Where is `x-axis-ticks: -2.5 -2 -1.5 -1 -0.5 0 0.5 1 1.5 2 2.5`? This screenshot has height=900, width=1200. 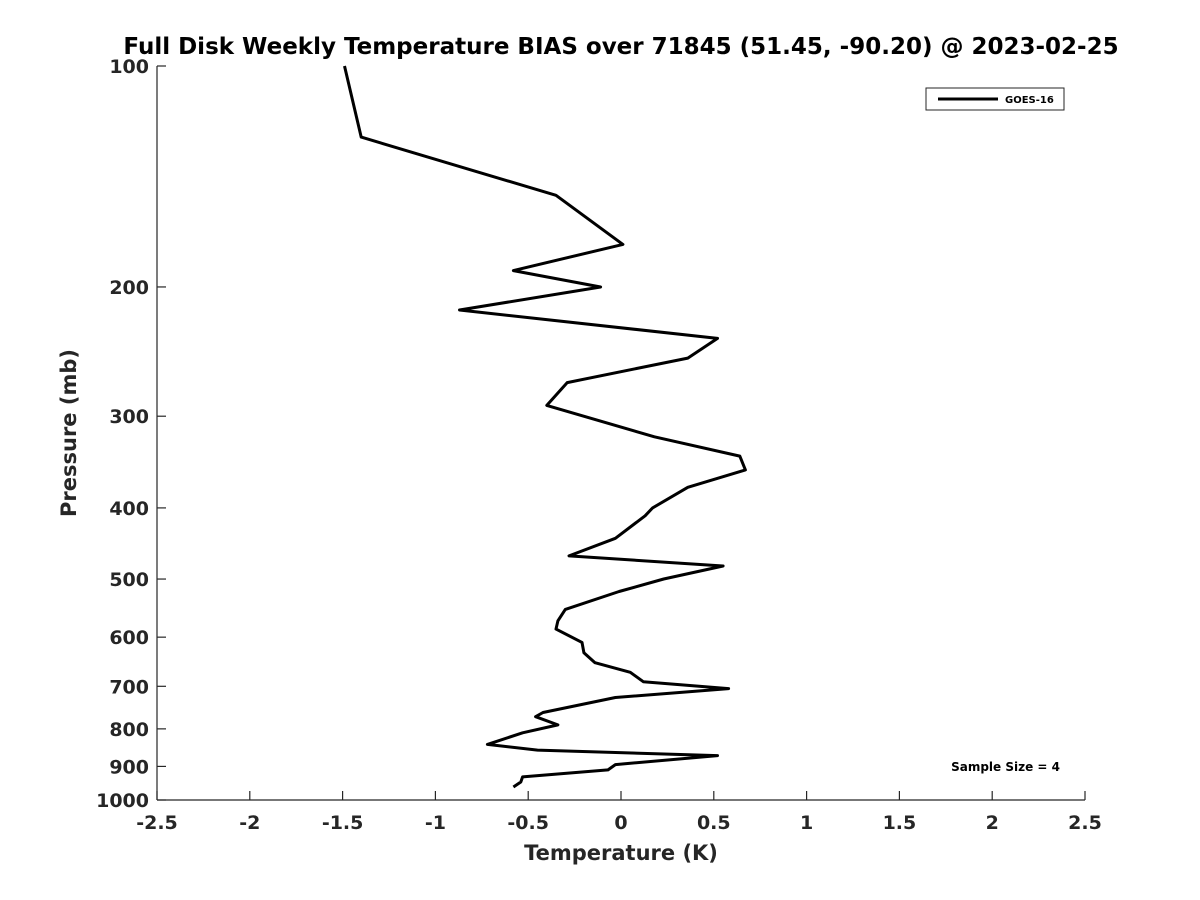
x-axis-ticks: -2.5 -2 -1.5 -1 -0.5 0 0.5 1 1.5 2 2.5 is located at coordinates (619, 812).